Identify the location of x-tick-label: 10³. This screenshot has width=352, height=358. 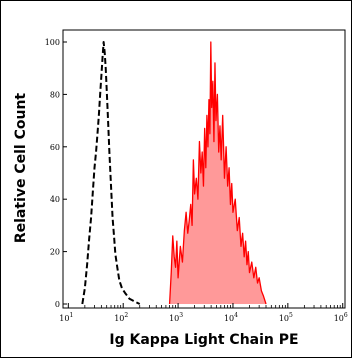
(176, 317).